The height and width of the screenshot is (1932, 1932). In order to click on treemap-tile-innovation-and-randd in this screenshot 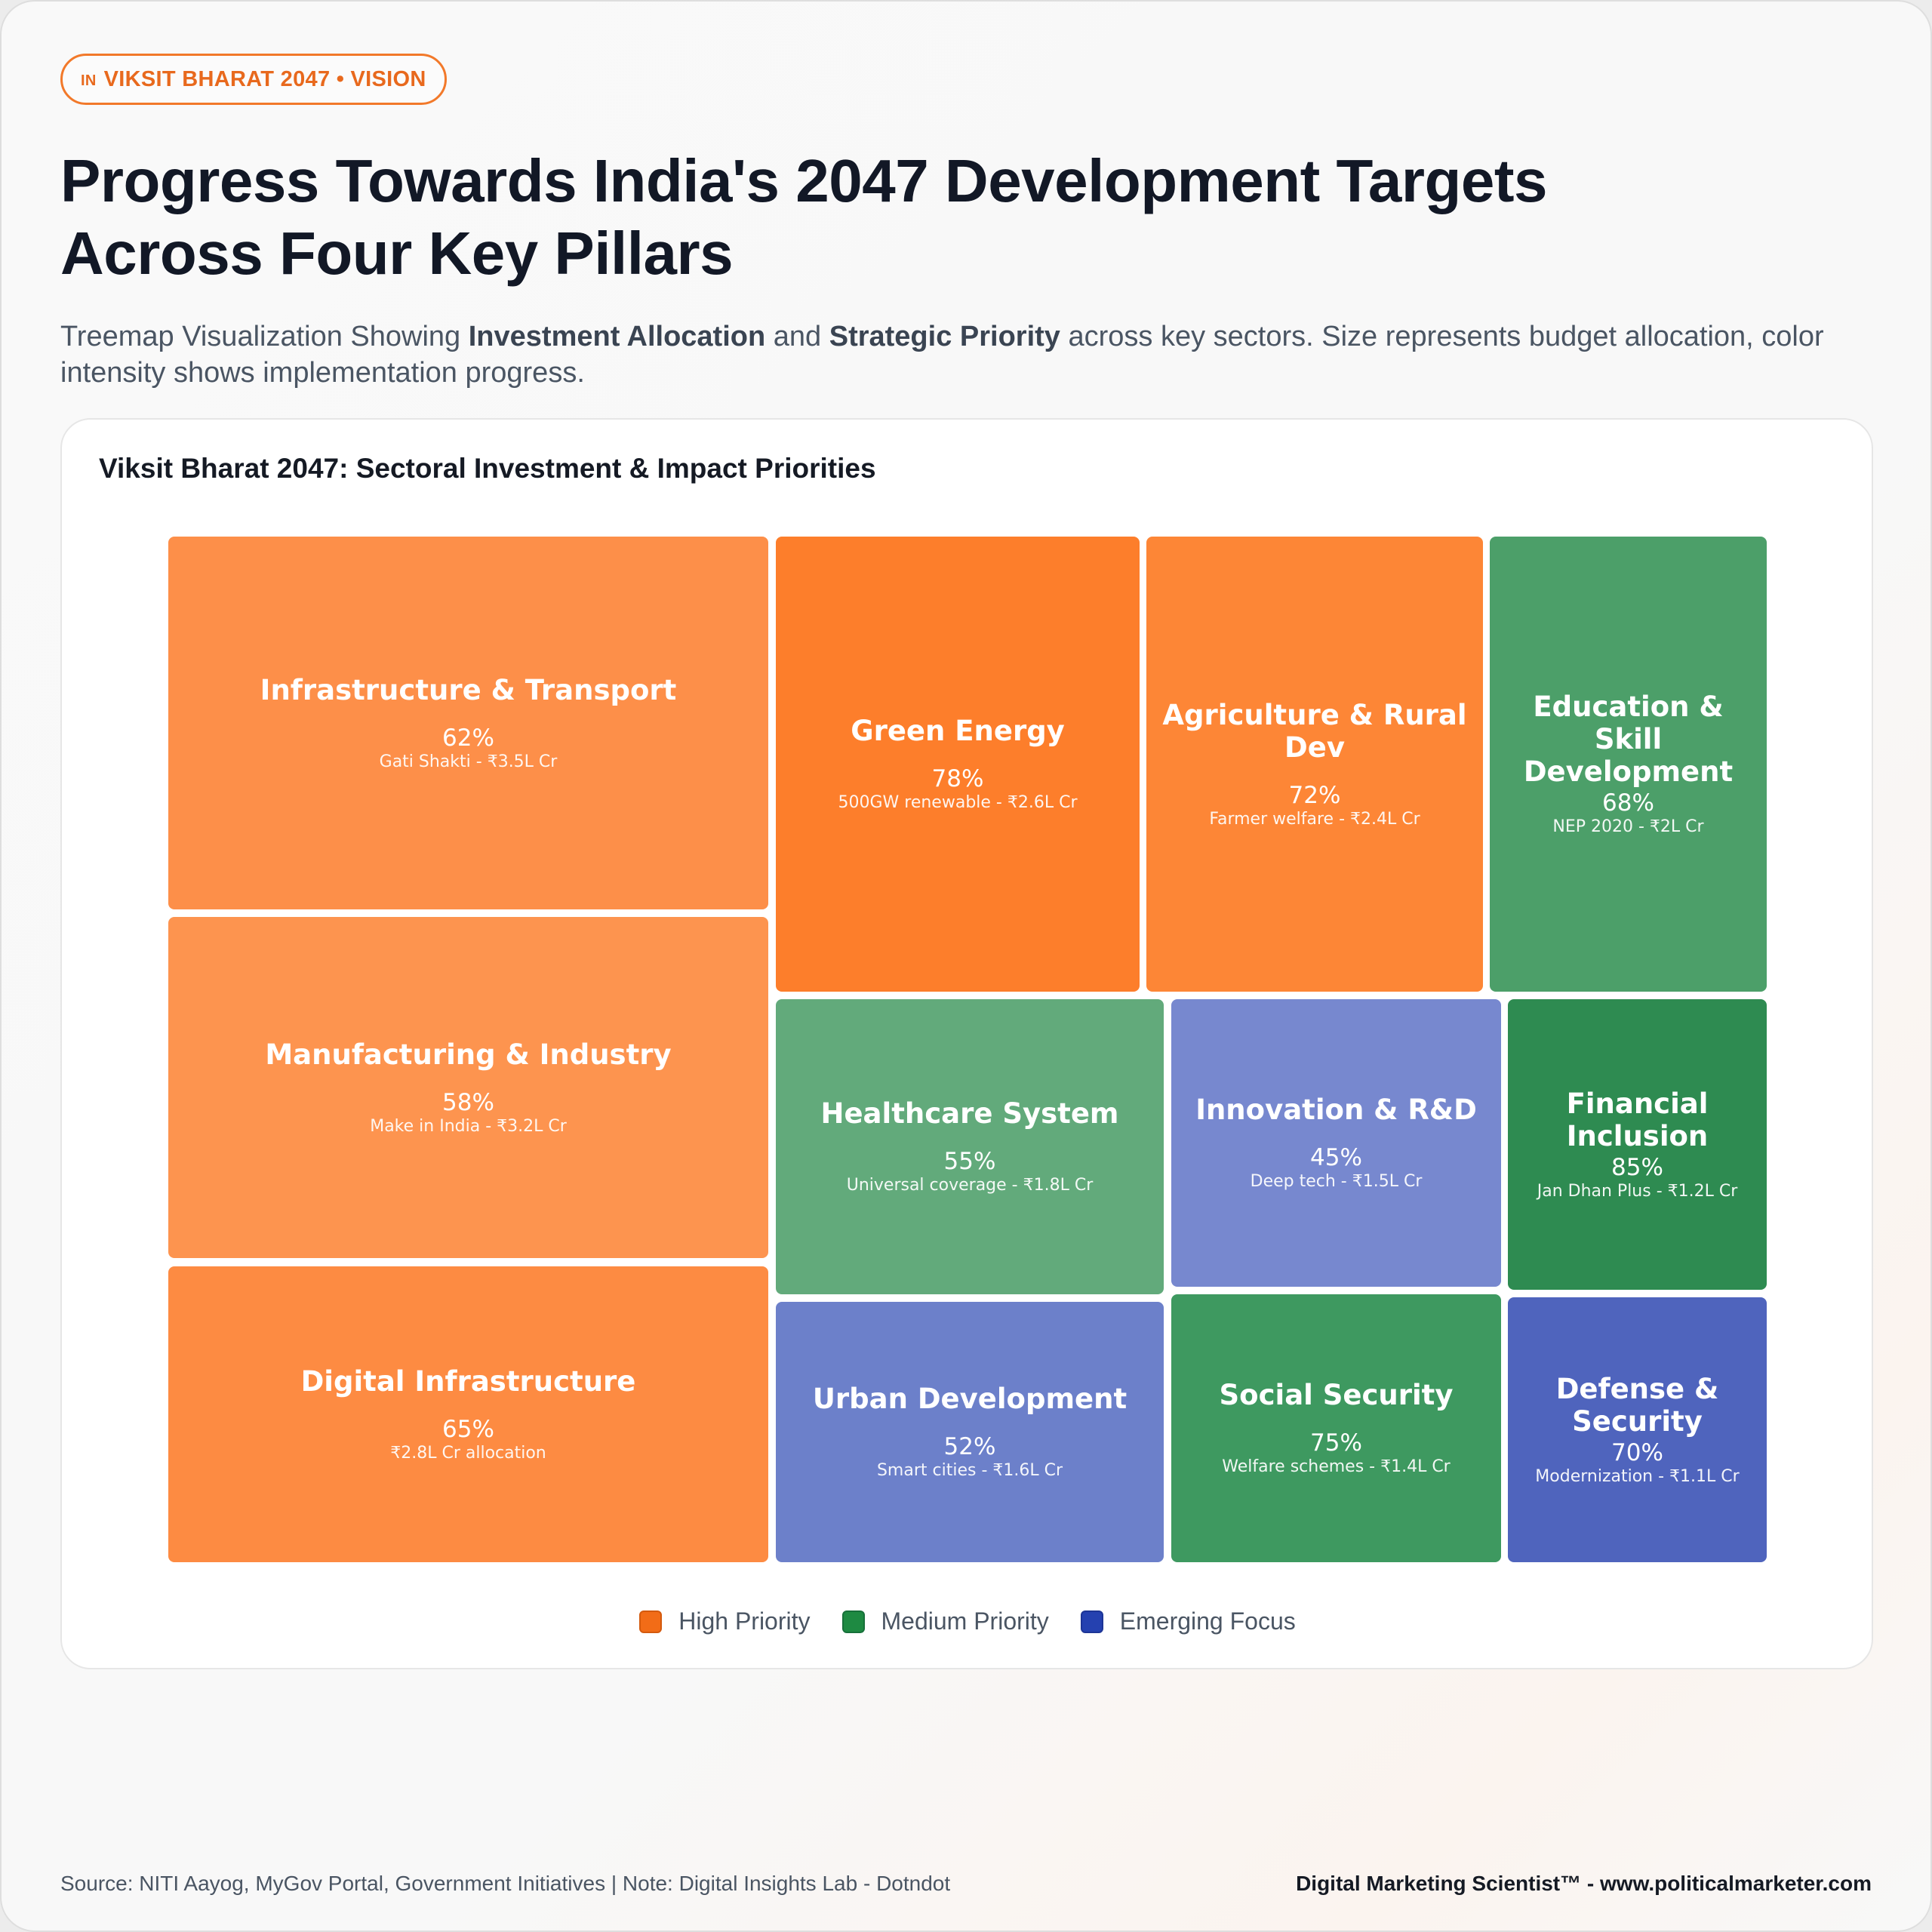, I will do `click(1336, 1143)`.